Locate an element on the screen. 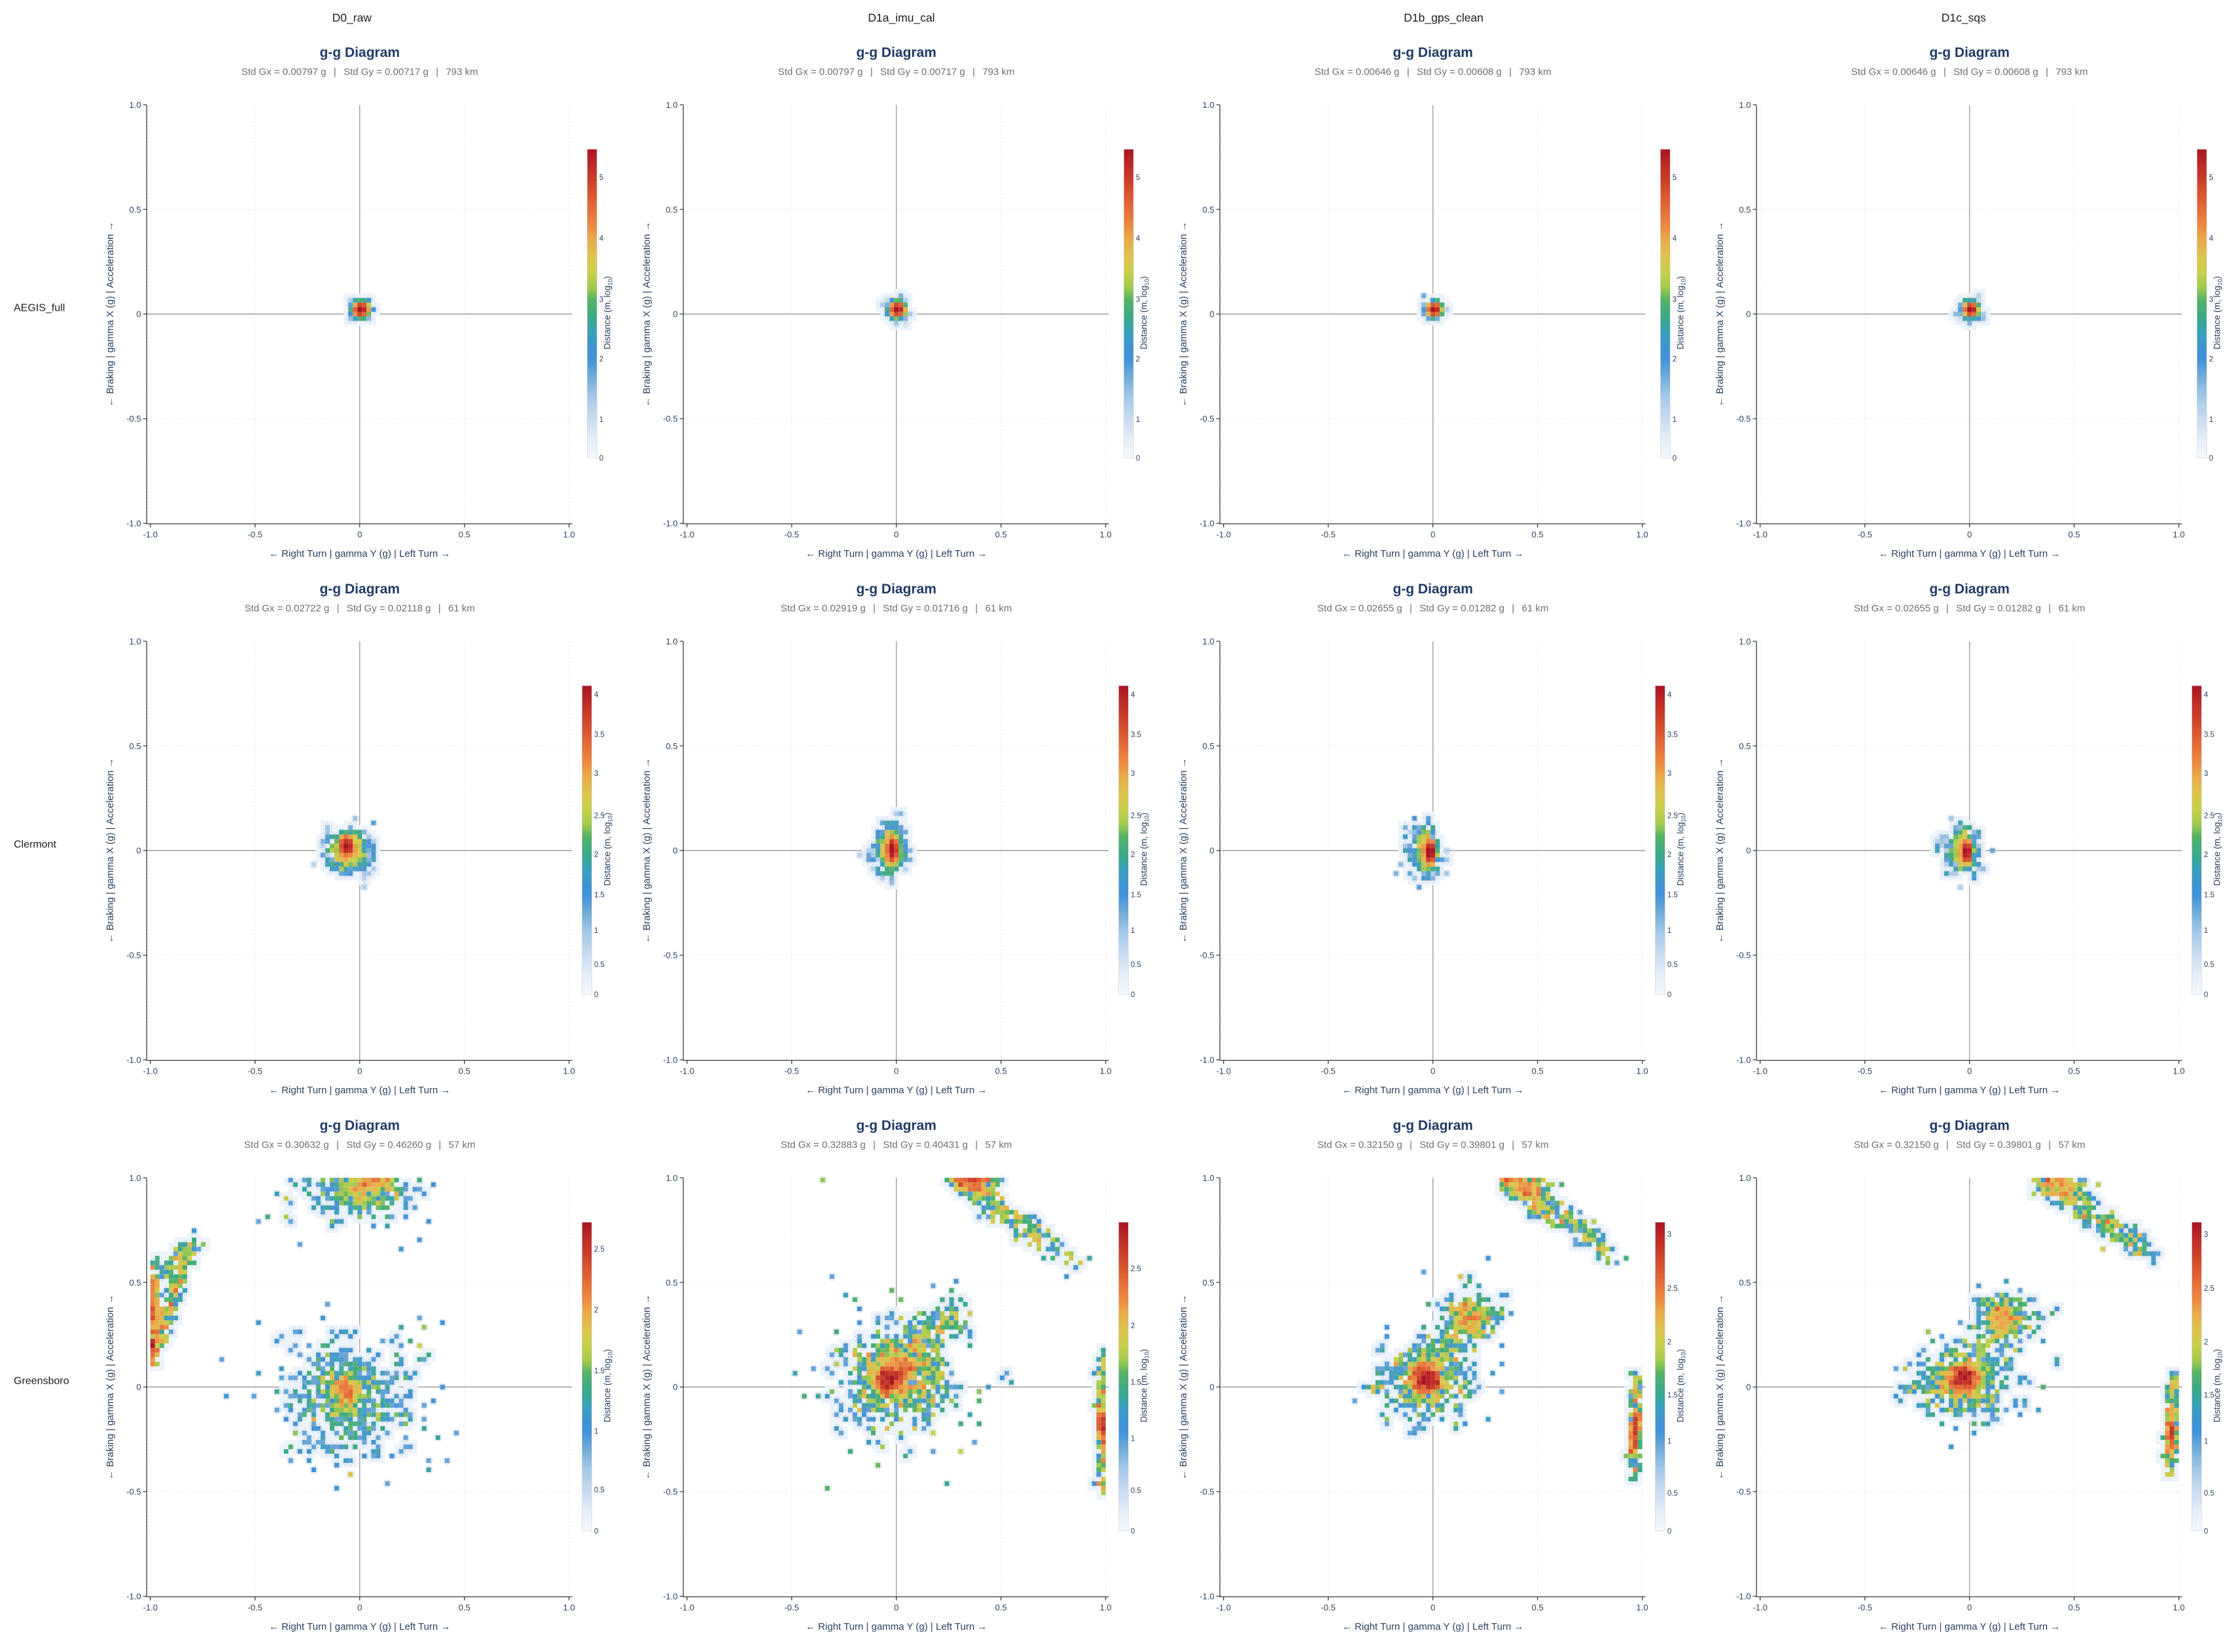 This screenshot has width=2238, height=1652. svg-text: Greensboro is located at coordinates (41, 1381).